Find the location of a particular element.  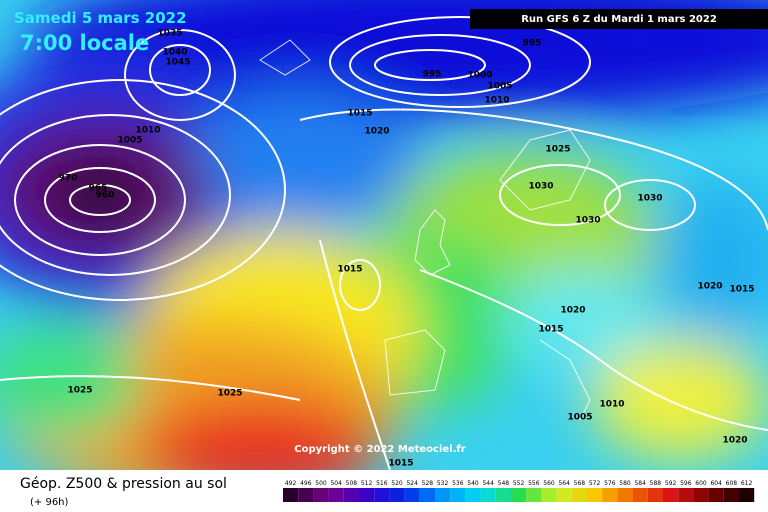

legend-label: 604 is located at coordinates (716, 483).